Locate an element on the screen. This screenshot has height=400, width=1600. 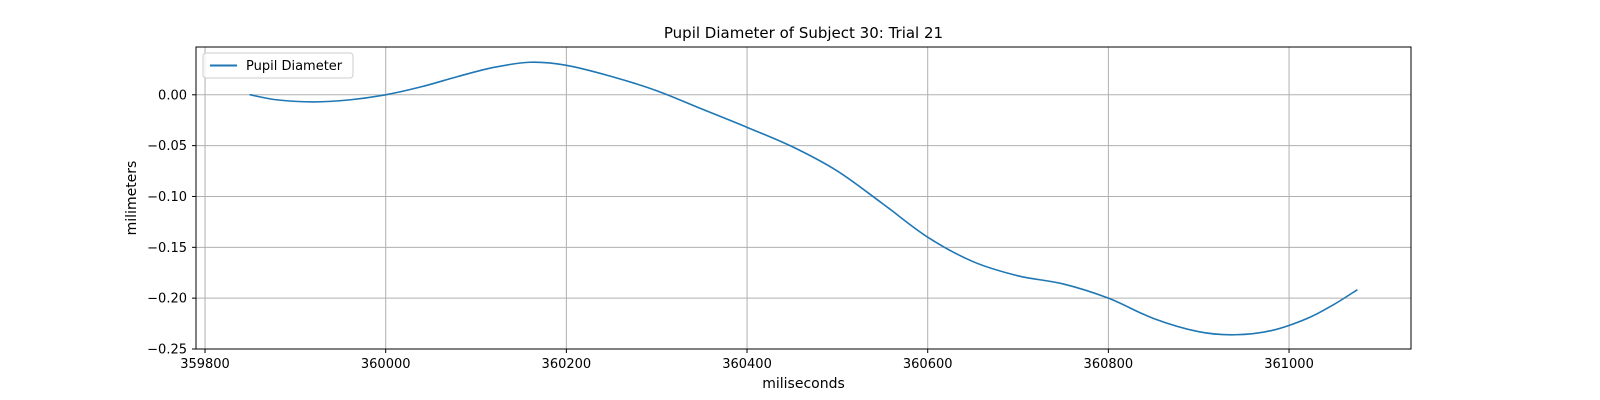
x-tick-label: 360200 is located at coordinates (567, 364).